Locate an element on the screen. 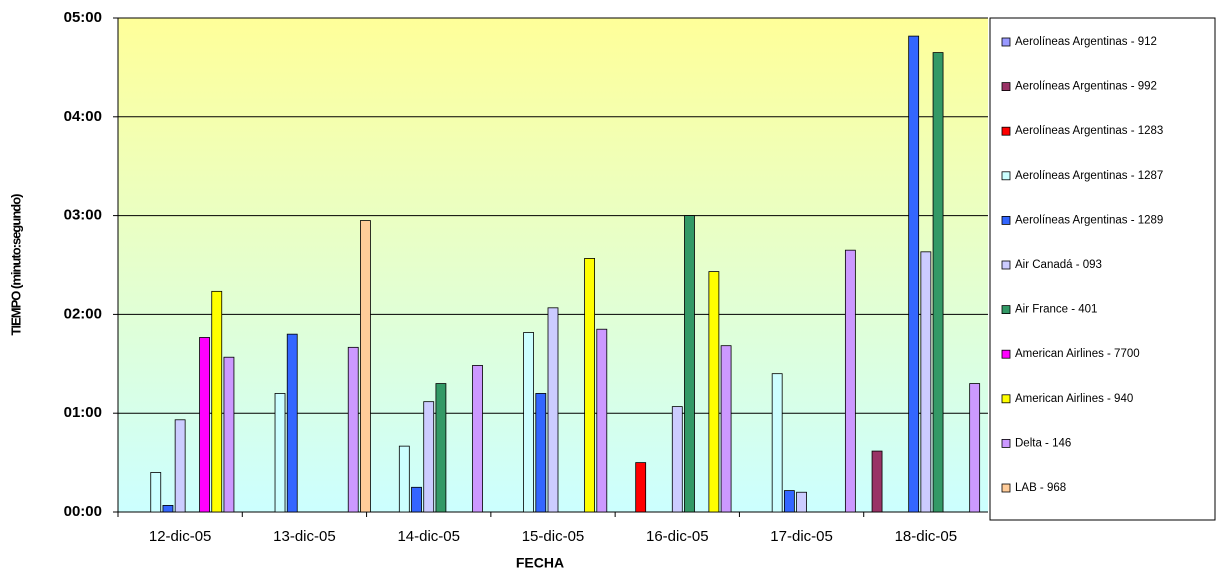  x-tick-label: 17-dic-05 is located at coordinates (801, 536).